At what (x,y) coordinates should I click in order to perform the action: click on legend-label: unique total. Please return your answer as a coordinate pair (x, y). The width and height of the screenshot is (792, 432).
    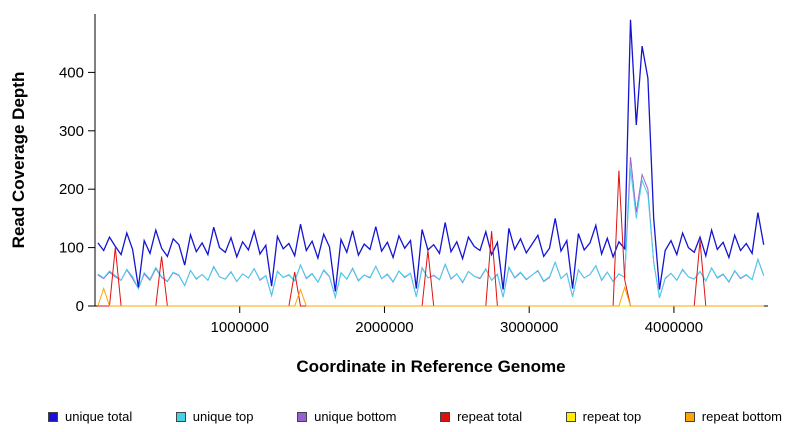
    Looking at the image, I should click on (99, 416).